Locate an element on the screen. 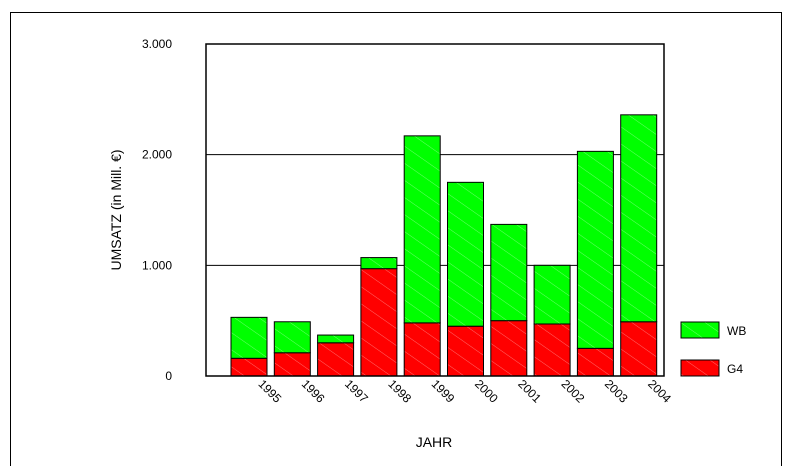 The image size is (790, 466). bar-g4-1996 is located at coordinates (292, 364).